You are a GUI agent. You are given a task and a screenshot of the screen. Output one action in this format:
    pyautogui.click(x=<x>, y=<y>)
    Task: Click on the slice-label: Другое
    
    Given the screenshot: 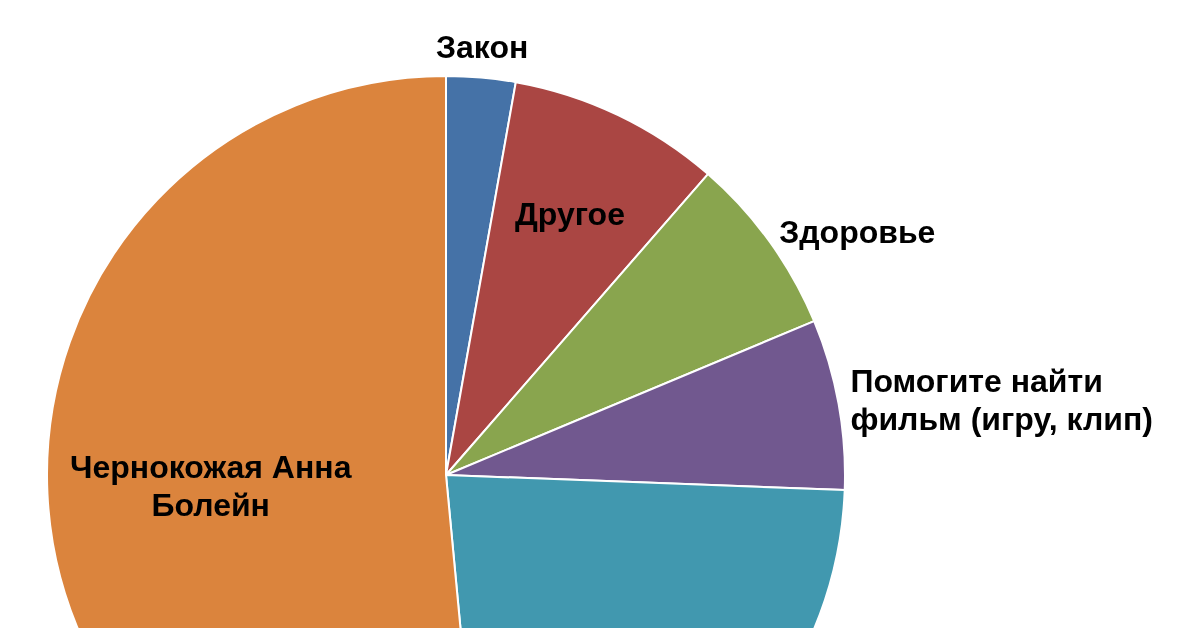 What is the action you would take?
    pyautogui.click(x=569, y=213)
    